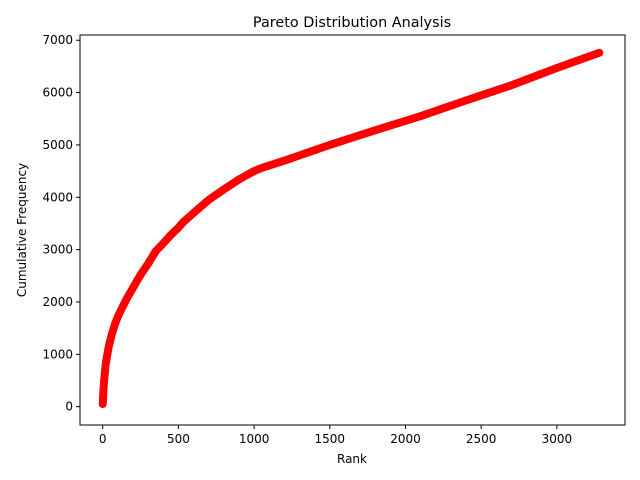  I want to click on x-tick-label: 0, so click(103, 439).